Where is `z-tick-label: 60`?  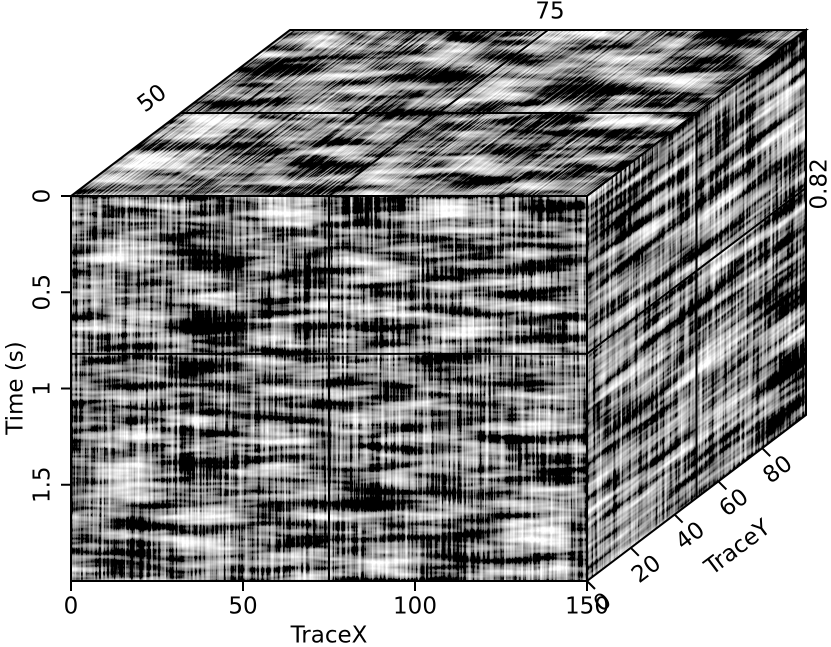
z-tick-label: 60 is located at coordinates (734, 503).